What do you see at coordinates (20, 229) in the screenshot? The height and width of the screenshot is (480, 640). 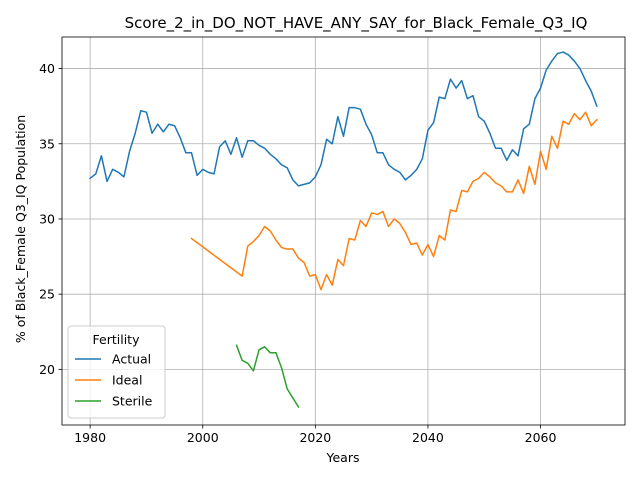 I see `y-axis-label: % of Black_Female Q3_IQ Population` at bounding box center [20, 229].